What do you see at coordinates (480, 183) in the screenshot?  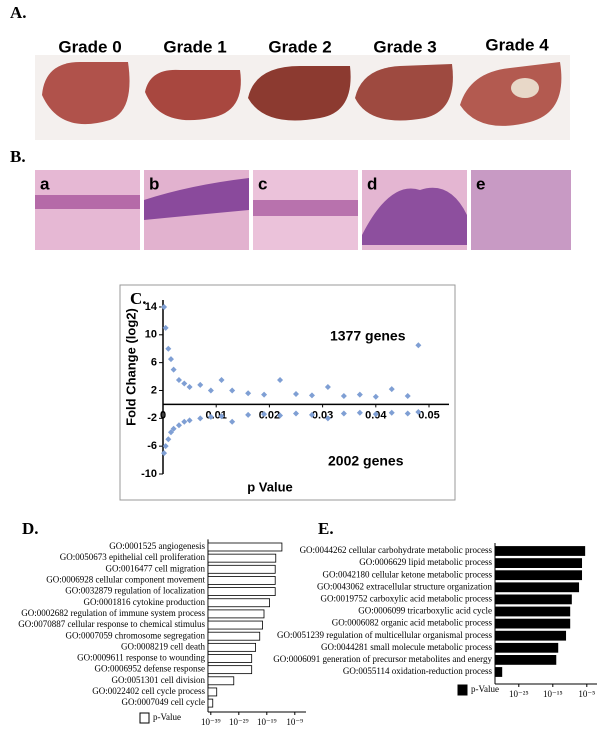 I see `image-label: e` at bounding box center [480, 183].